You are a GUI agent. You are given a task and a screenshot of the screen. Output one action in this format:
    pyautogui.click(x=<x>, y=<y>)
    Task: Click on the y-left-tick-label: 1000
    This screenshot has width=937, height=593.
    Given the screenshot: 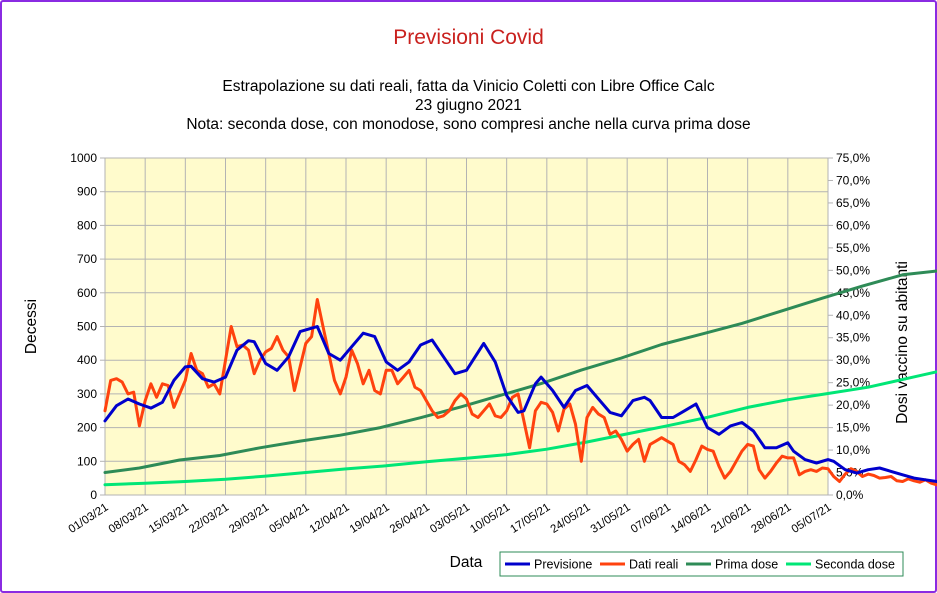 What is the action you would take?
    pyautogui.click(x=83, y=158)
    